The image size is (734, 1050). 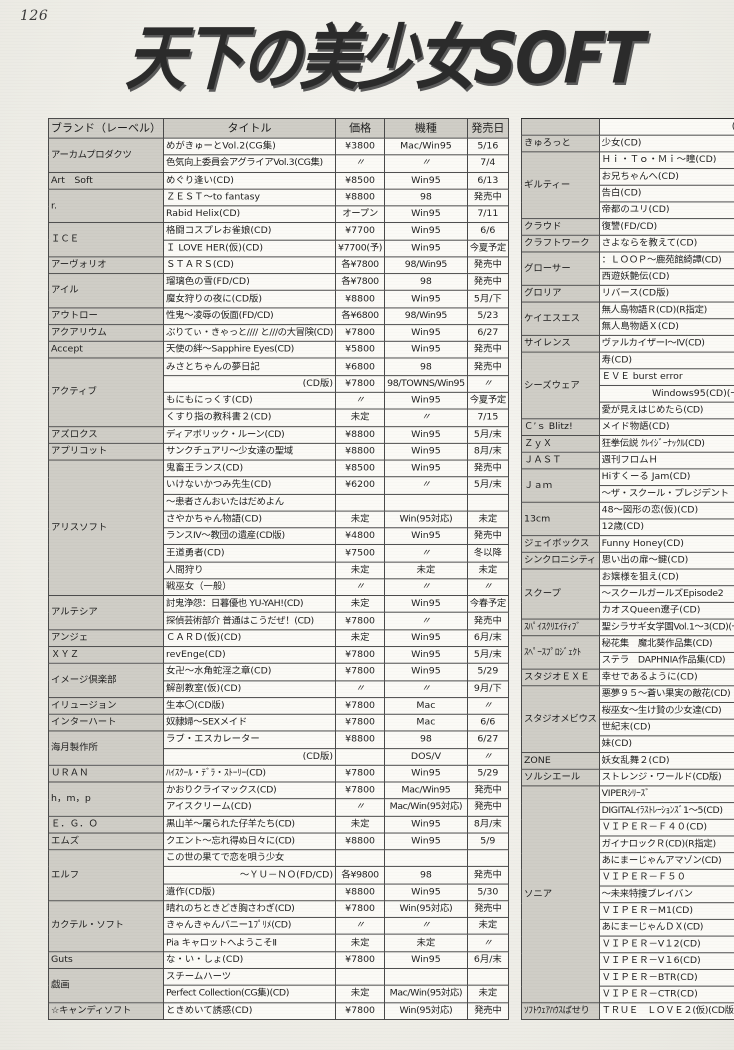 I want to click on brand-cell: アイル, so click(x=106, y=291).